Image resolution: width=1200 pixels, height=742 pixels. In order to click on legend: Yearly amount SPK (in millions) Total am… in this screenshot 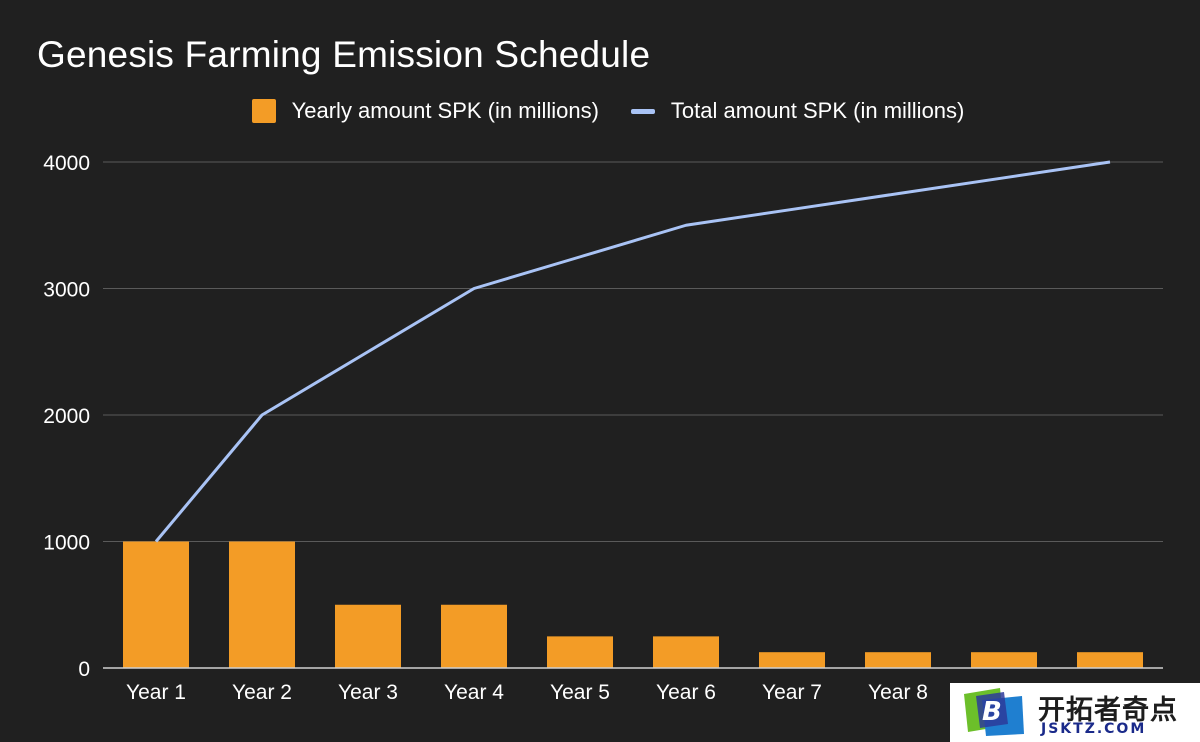, I will do `click(600, 111)`.